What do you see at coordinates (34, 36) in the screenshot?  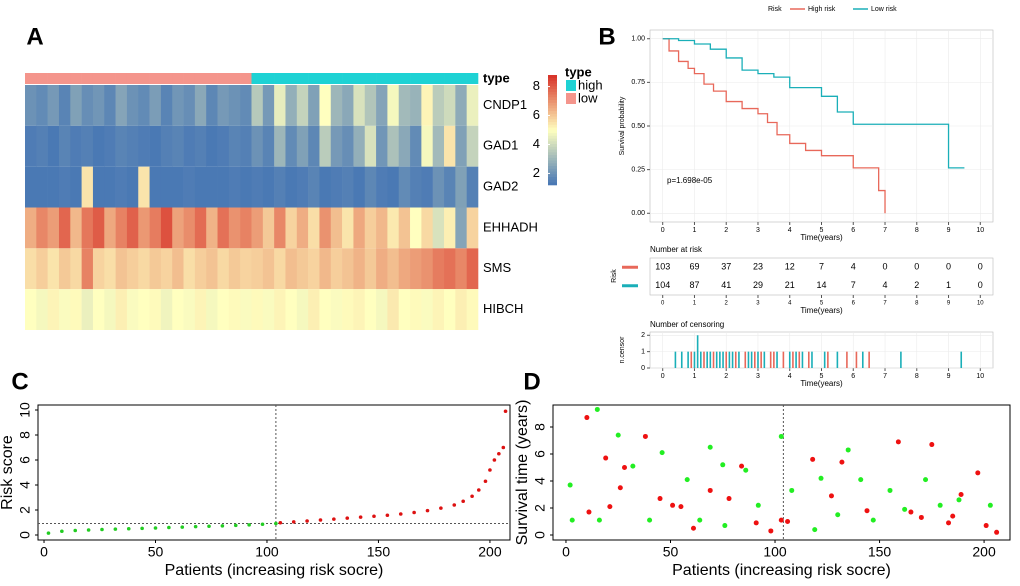 I see `panel-letter: A` at bounding box center [34, 36].